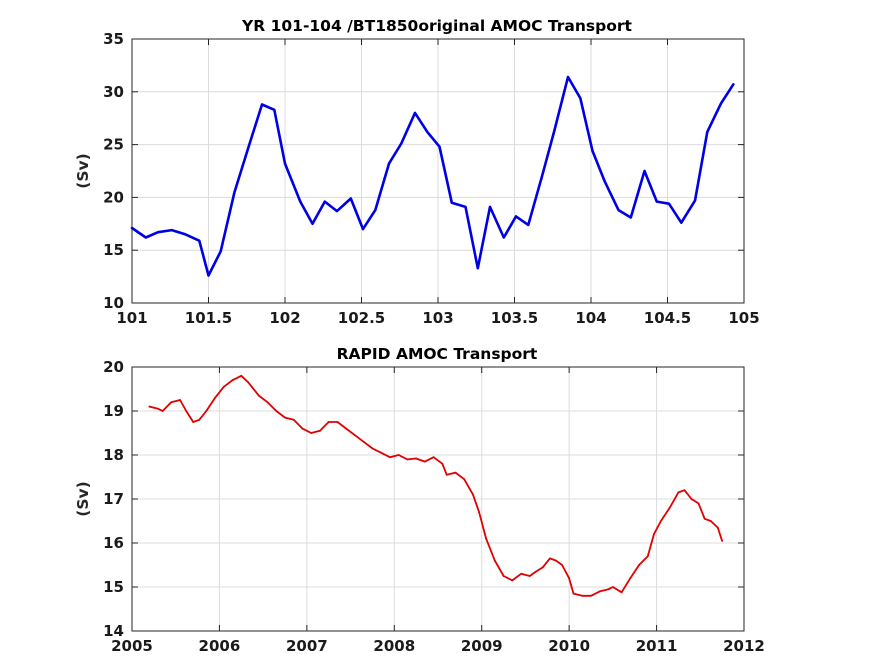 This screenshot has height=656, width=875. What do you see at coordinates (113, 92) in the screenshot?
I see `top-chart-ytick-label: 30` at bounding box center [113, 92].